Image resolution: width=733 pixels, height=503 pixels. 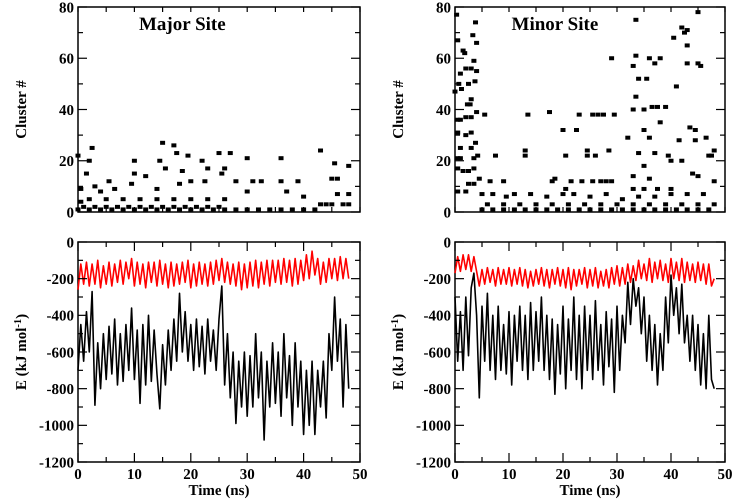 What do you see at coordinates (555, 24) in the screenshot?
I see `chart-title: Minor Site` at bounding box center [555, 24].